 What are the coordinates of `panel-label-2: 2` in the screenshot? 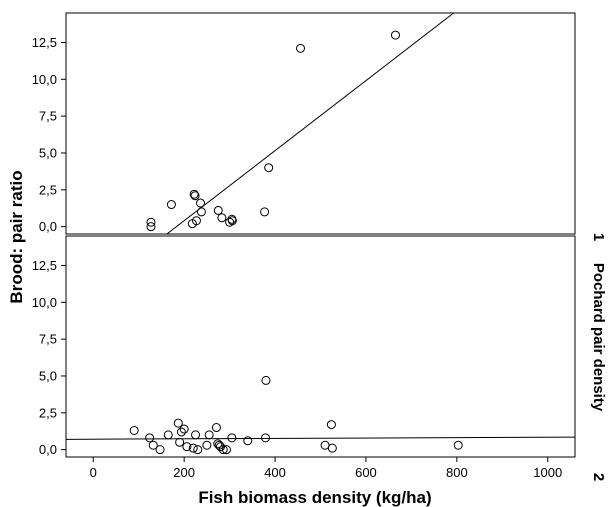 It's located at (598, 477).